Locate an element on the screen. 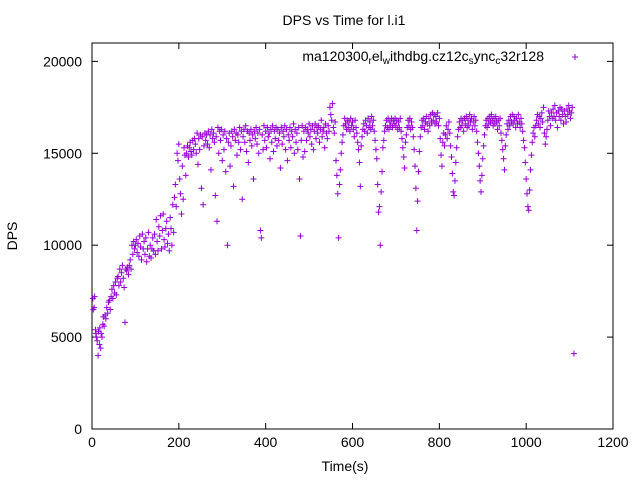  legend-text-part: w is located at coordinates (386, 61).